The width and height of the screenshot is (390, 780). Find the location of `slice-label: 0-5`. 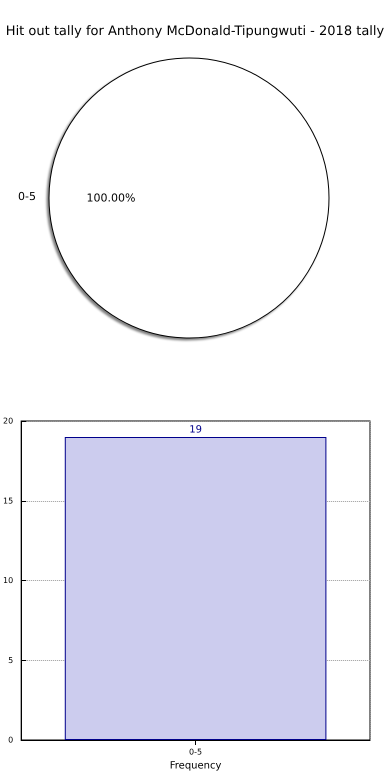

slice-label: 0-5 is located at coordinates (27, 196).